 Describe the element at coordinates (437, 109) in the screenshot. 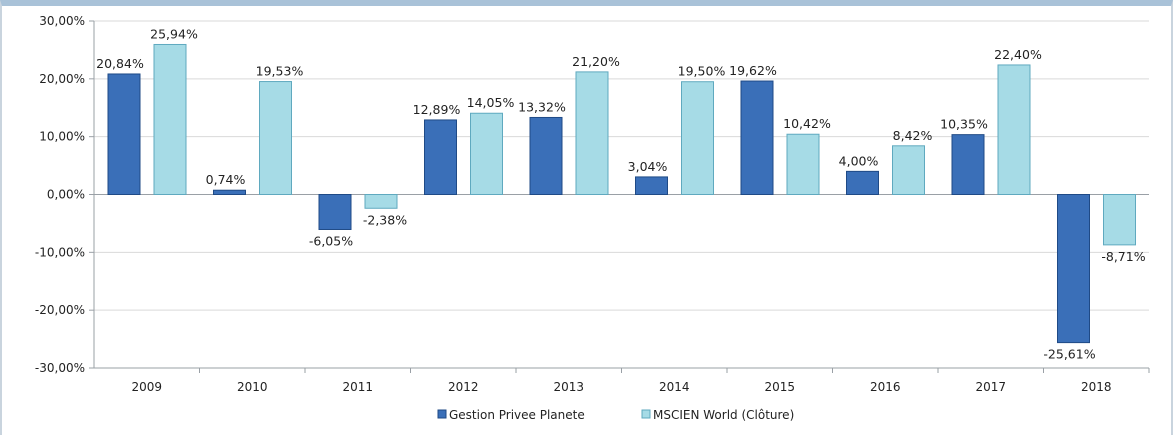

I see `data-label: 12,89%` at that location.